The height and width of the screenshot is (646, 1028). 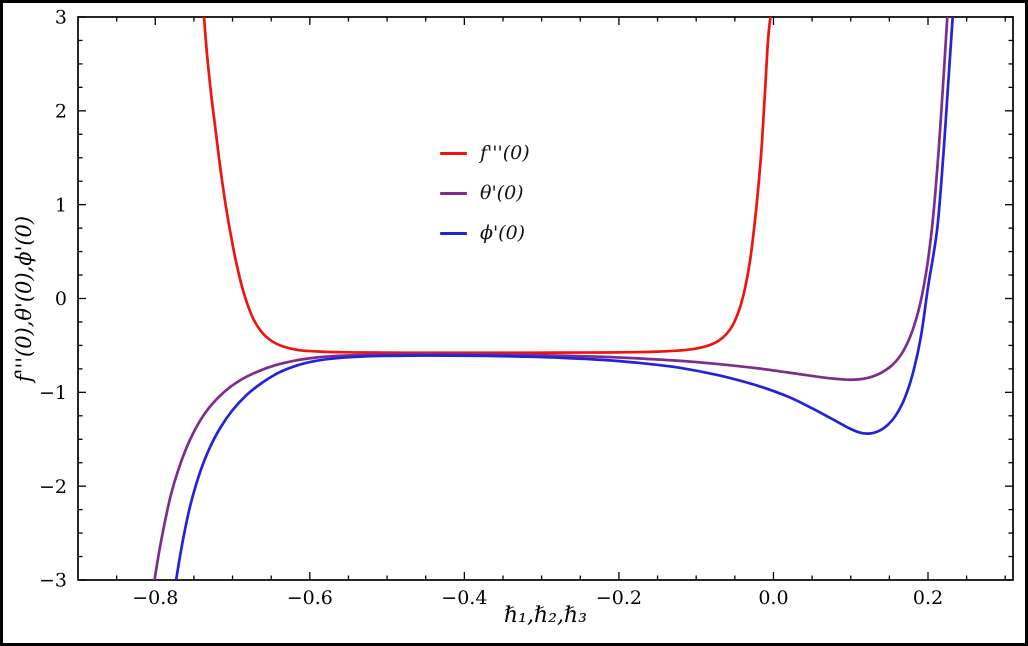 I want to click on legend-swatch-phi-prime, so click(x=453, y=233).